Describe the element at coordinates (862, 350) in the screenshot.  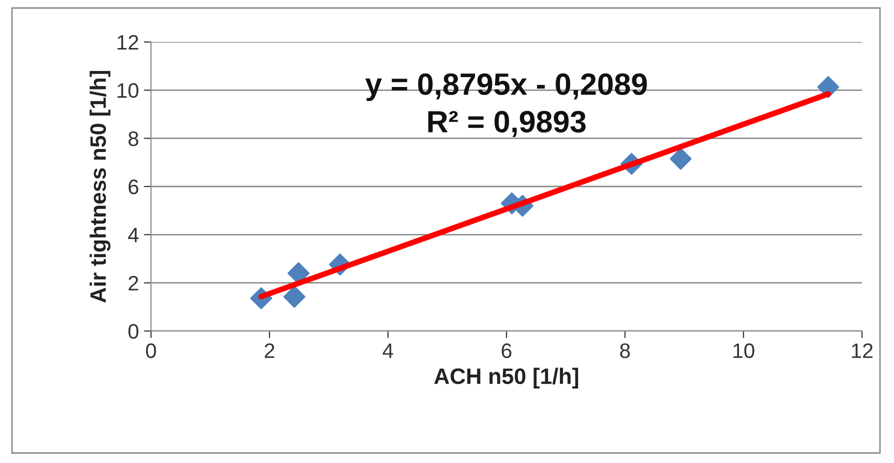
I see `x-tick-label: 12` at that location.